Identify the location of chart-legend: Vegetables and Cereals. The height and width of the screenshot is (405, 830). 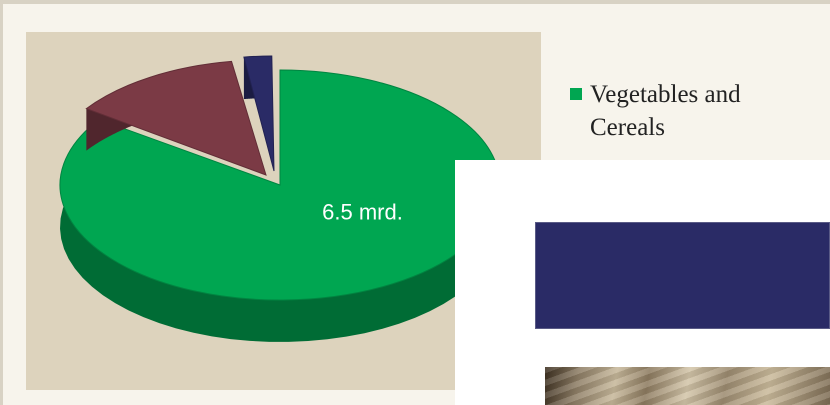
(700, 111).